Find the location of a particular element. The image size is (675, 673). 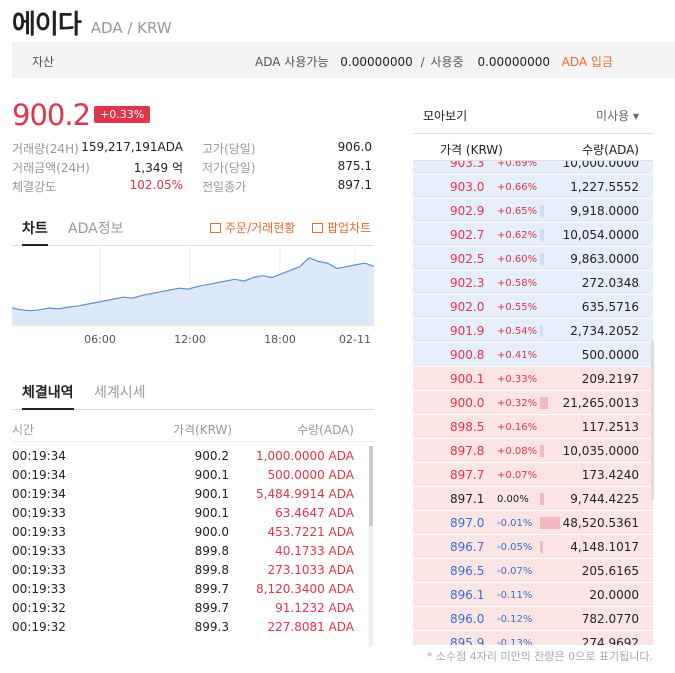

ob-change: +0.58% is located at coordinates (517, 283).